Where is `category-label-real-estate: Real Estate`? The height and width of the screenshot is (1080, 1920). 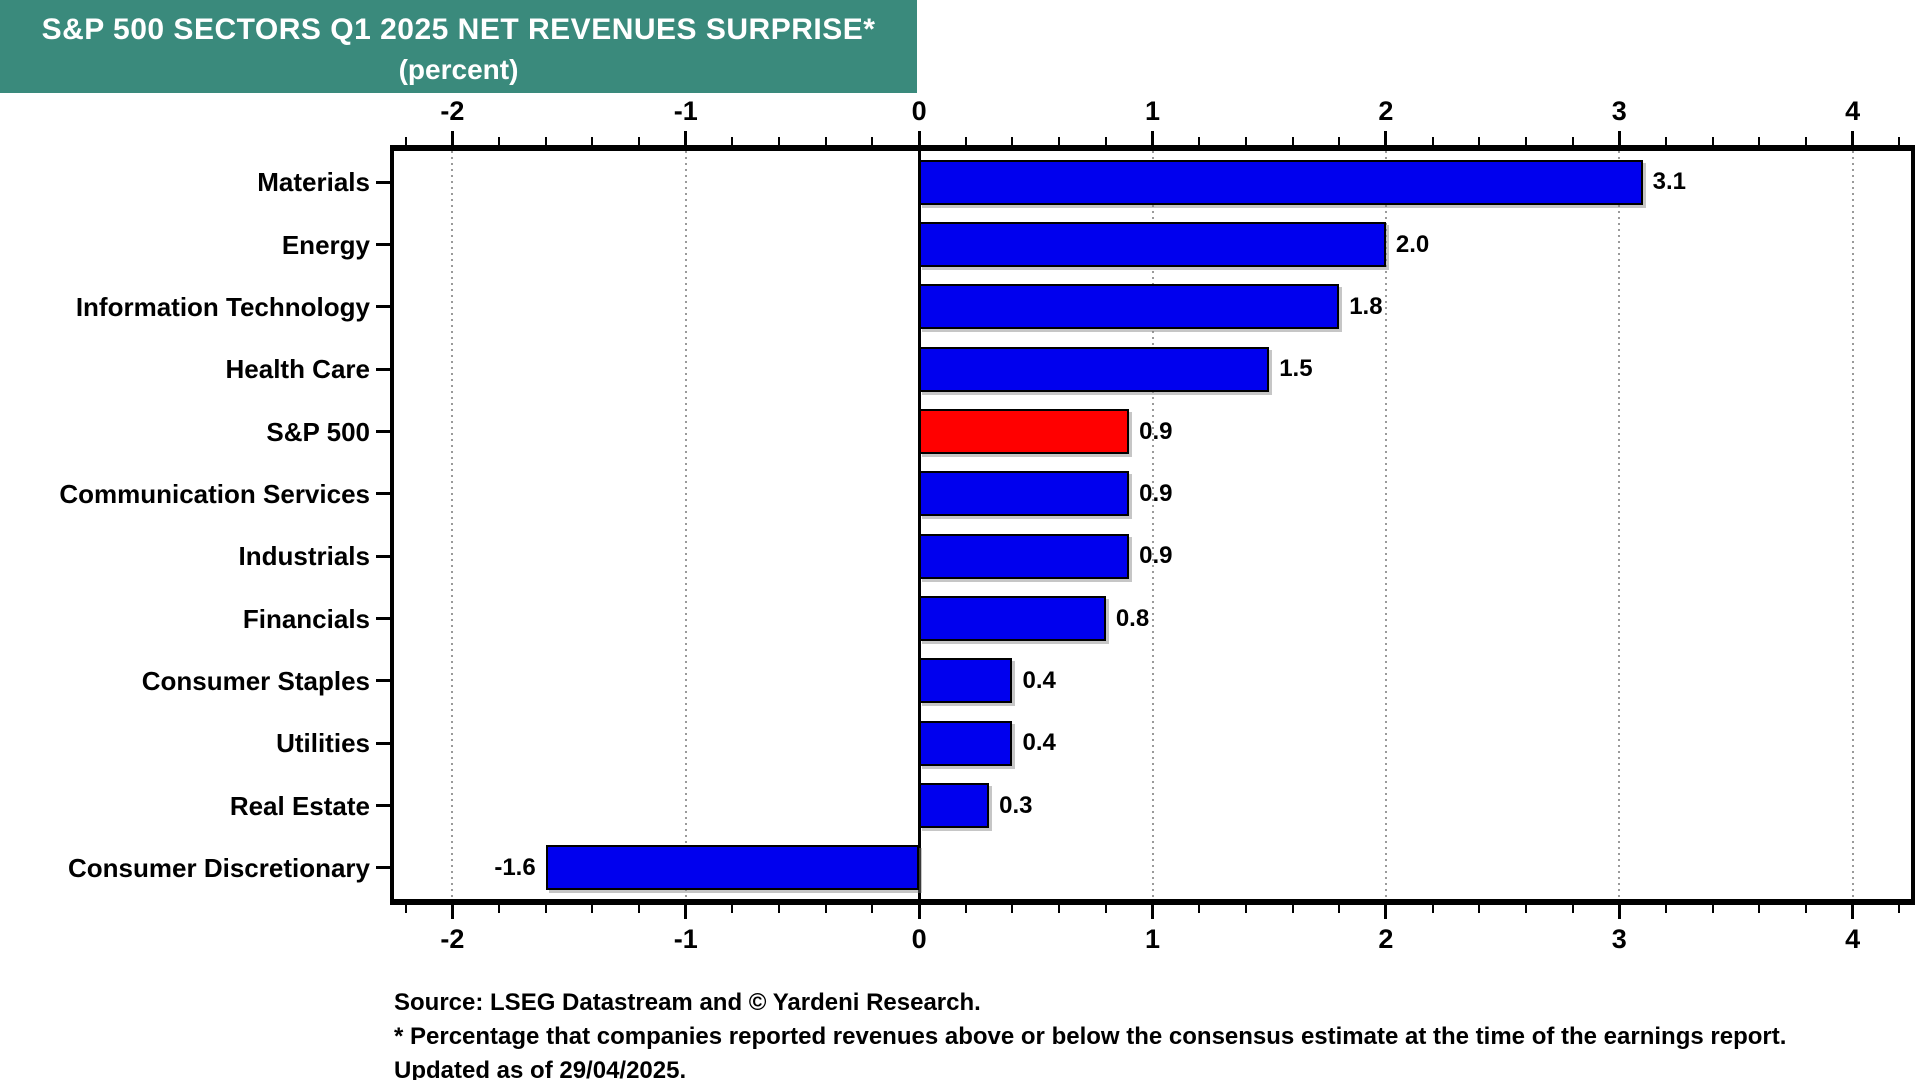
category-label-real-estate: Real Estate is located at coordinates (299, 805).